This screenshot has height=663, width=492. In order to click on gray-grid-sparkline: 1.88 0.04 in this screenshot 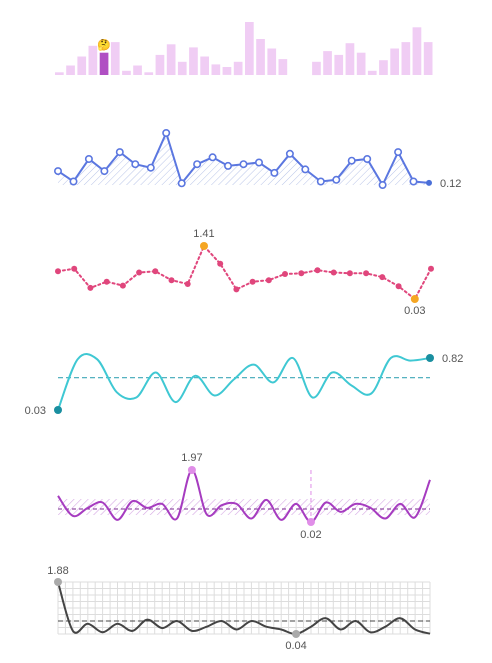, I will do `click(239, 608)`.